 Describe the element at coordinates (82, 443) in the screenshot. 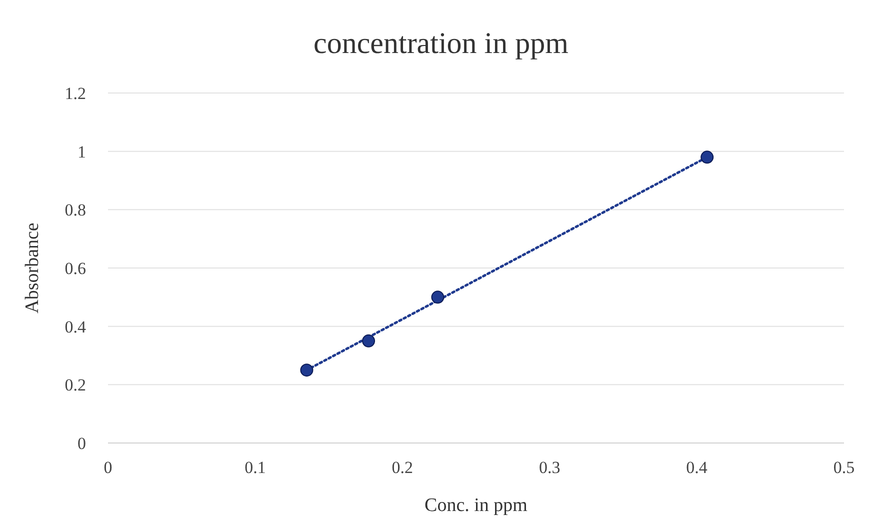

I see `y-tick-label: 0` at that location.